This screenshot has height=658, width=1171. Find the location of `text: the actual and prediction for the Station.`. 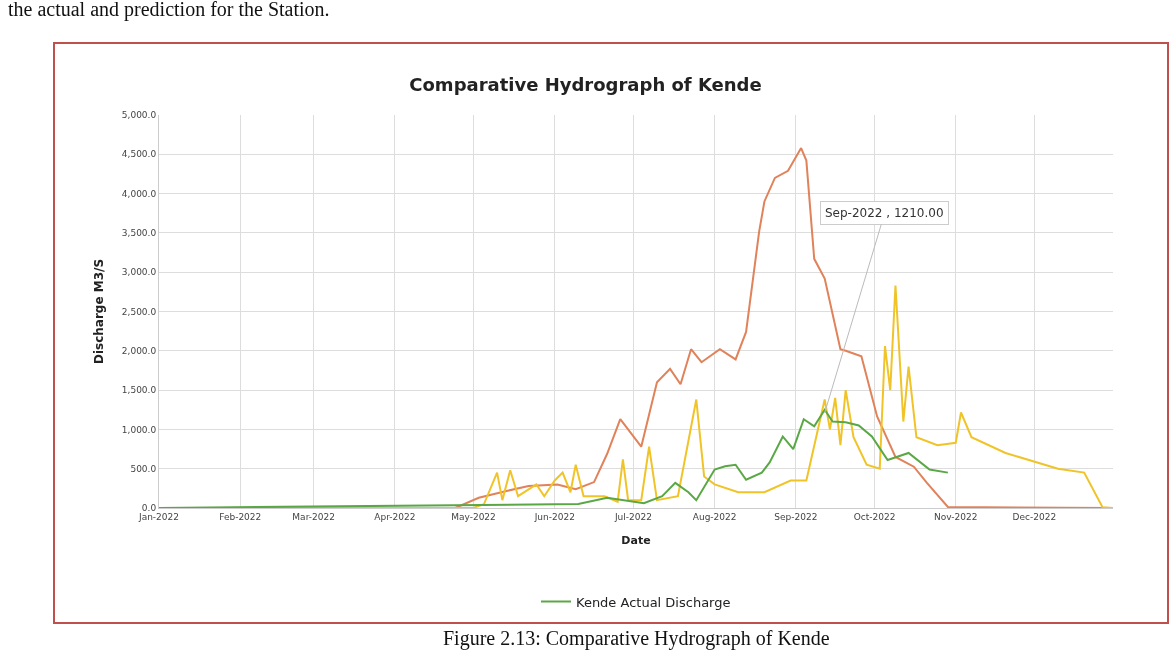

text: the actual and prediction for the Station. is located at coordinates (169, 10).